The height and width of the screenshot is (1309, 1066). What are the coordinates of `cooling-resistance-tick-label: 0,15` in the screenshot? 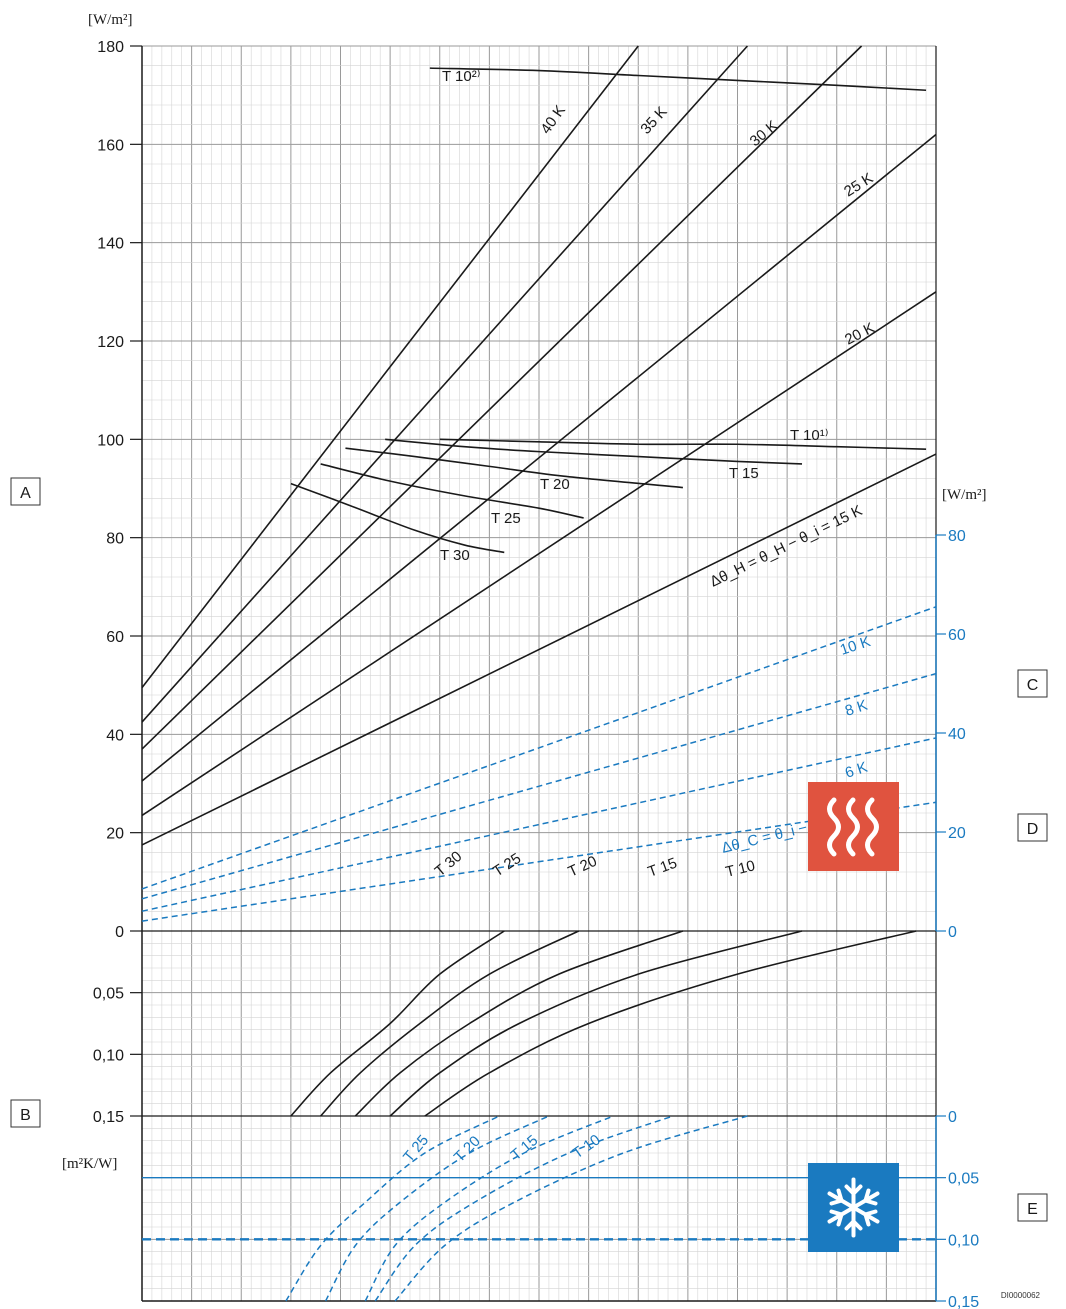 It's located at (963, 1301).